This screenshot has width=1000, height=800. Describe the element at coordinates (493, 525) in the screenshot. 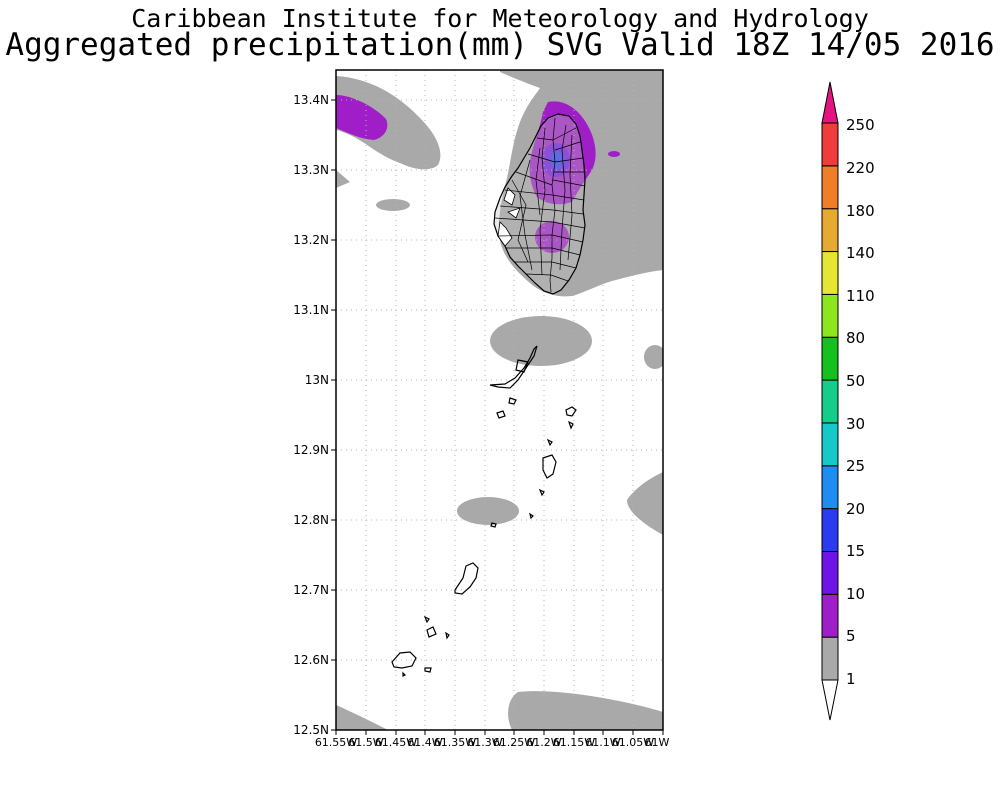

I see `isle-g` at that location.